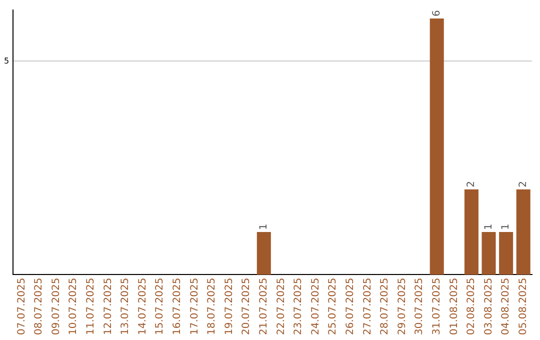 The height and width of the screenshot is (340, 540). I want to click on x-tick-label: 23.07.2025, so click(298, 307).